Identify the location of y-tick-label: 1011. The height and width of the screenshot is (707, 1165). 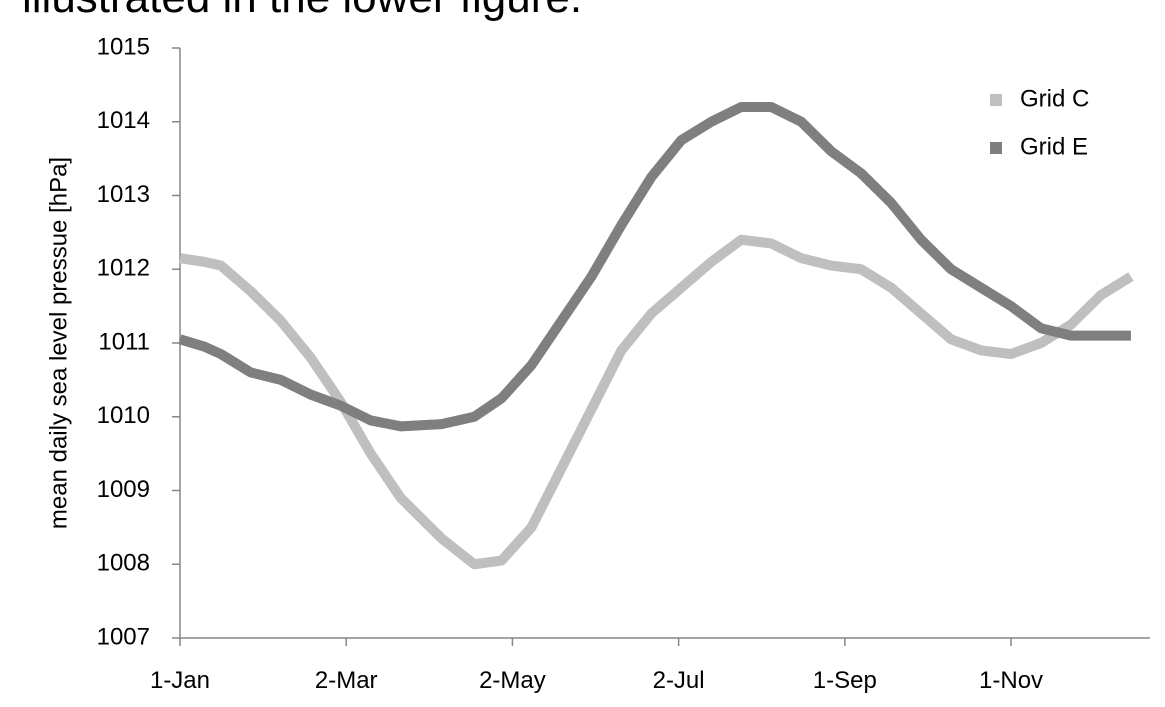
(124, 341).